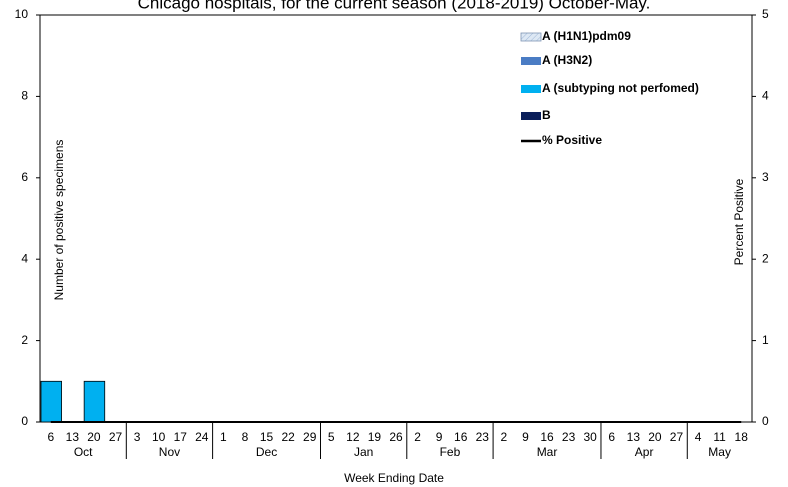 This screenshot has height=487, width=788. I want to click on month-label: Feb, so click(450, 452).